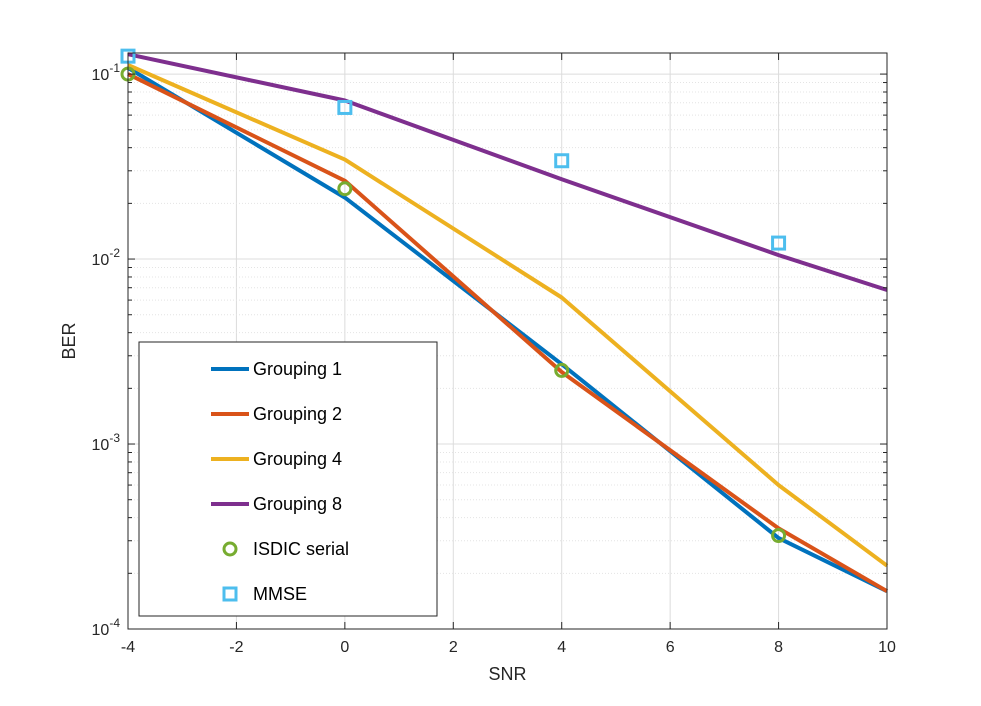 This screenshot has width=981, height=706. I want to click on x-tick-label: 8, so click(778, 647).